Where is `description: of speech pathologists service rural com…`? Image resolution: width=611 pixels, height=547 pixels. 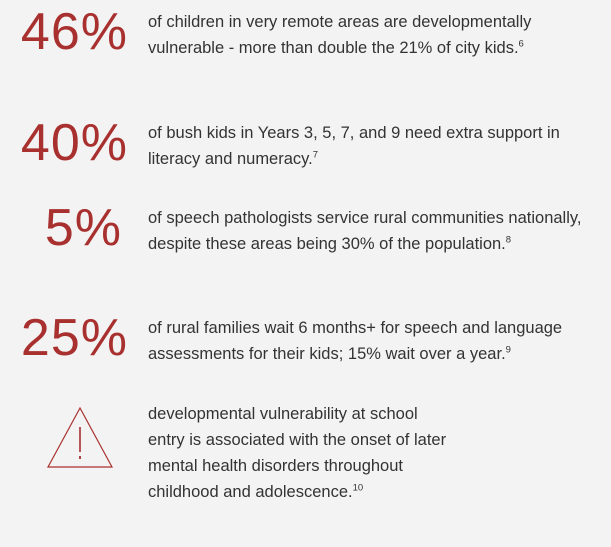
description: of speech pathologists service rural com… is located at coordinates (365, 231).